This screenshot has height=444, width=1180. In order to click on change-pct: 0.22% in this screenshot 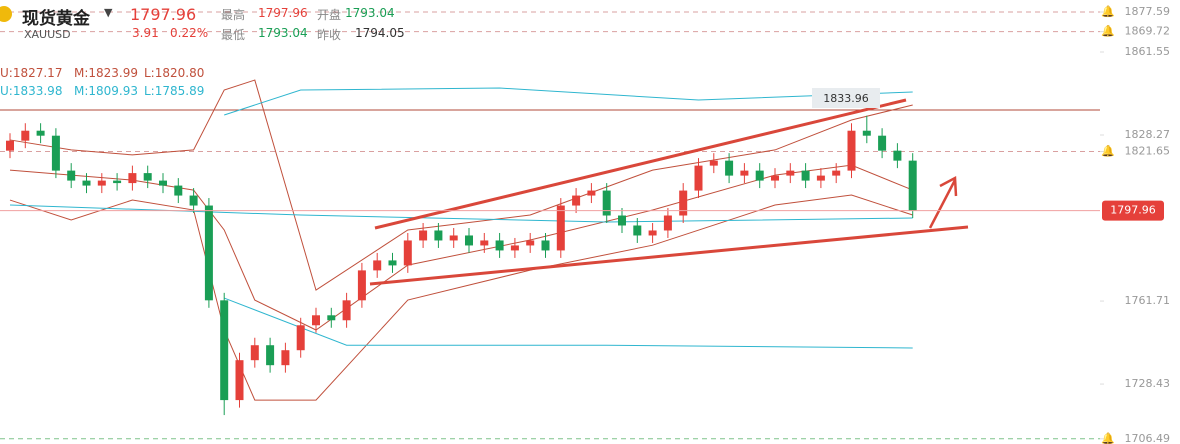, I will do `click(189, 33)`.